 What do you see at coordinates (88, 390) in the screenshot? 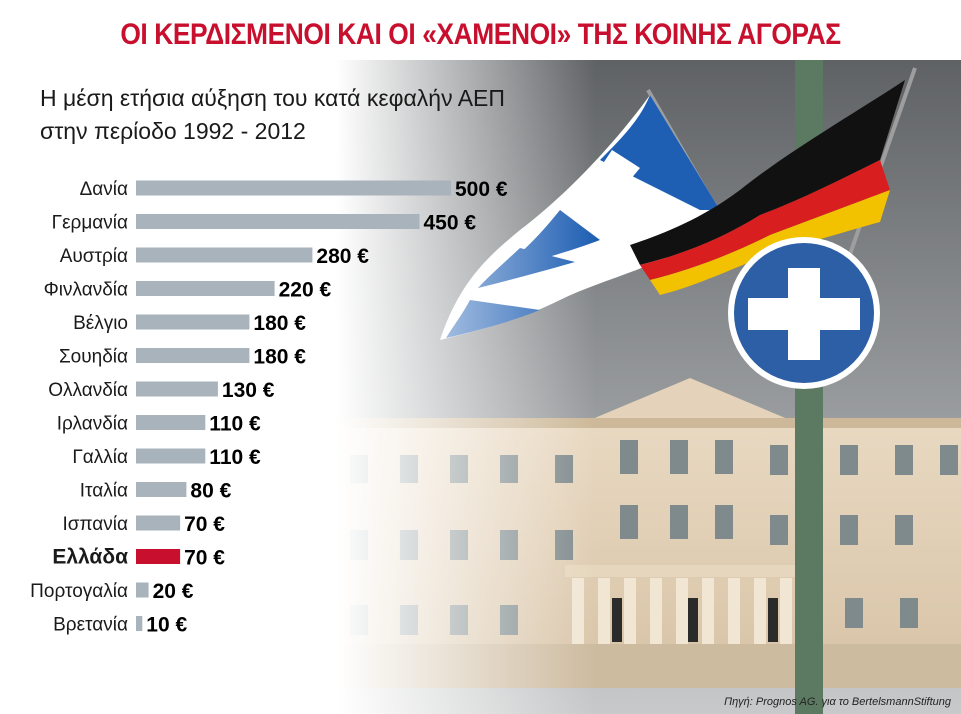
I see `category-label: Ολλανδία` at bounding box center [88, 390].